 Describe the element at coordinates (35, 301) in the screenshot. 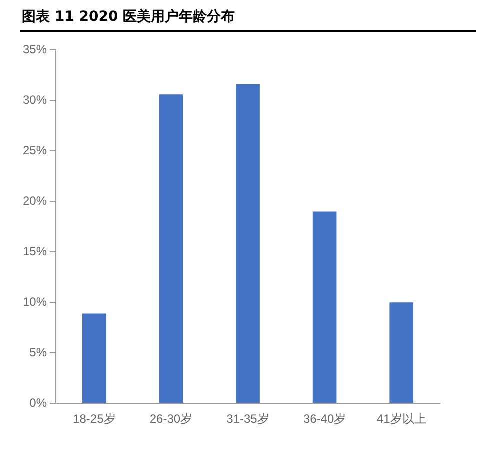

I see `y-tick-label: 10%` at that location.